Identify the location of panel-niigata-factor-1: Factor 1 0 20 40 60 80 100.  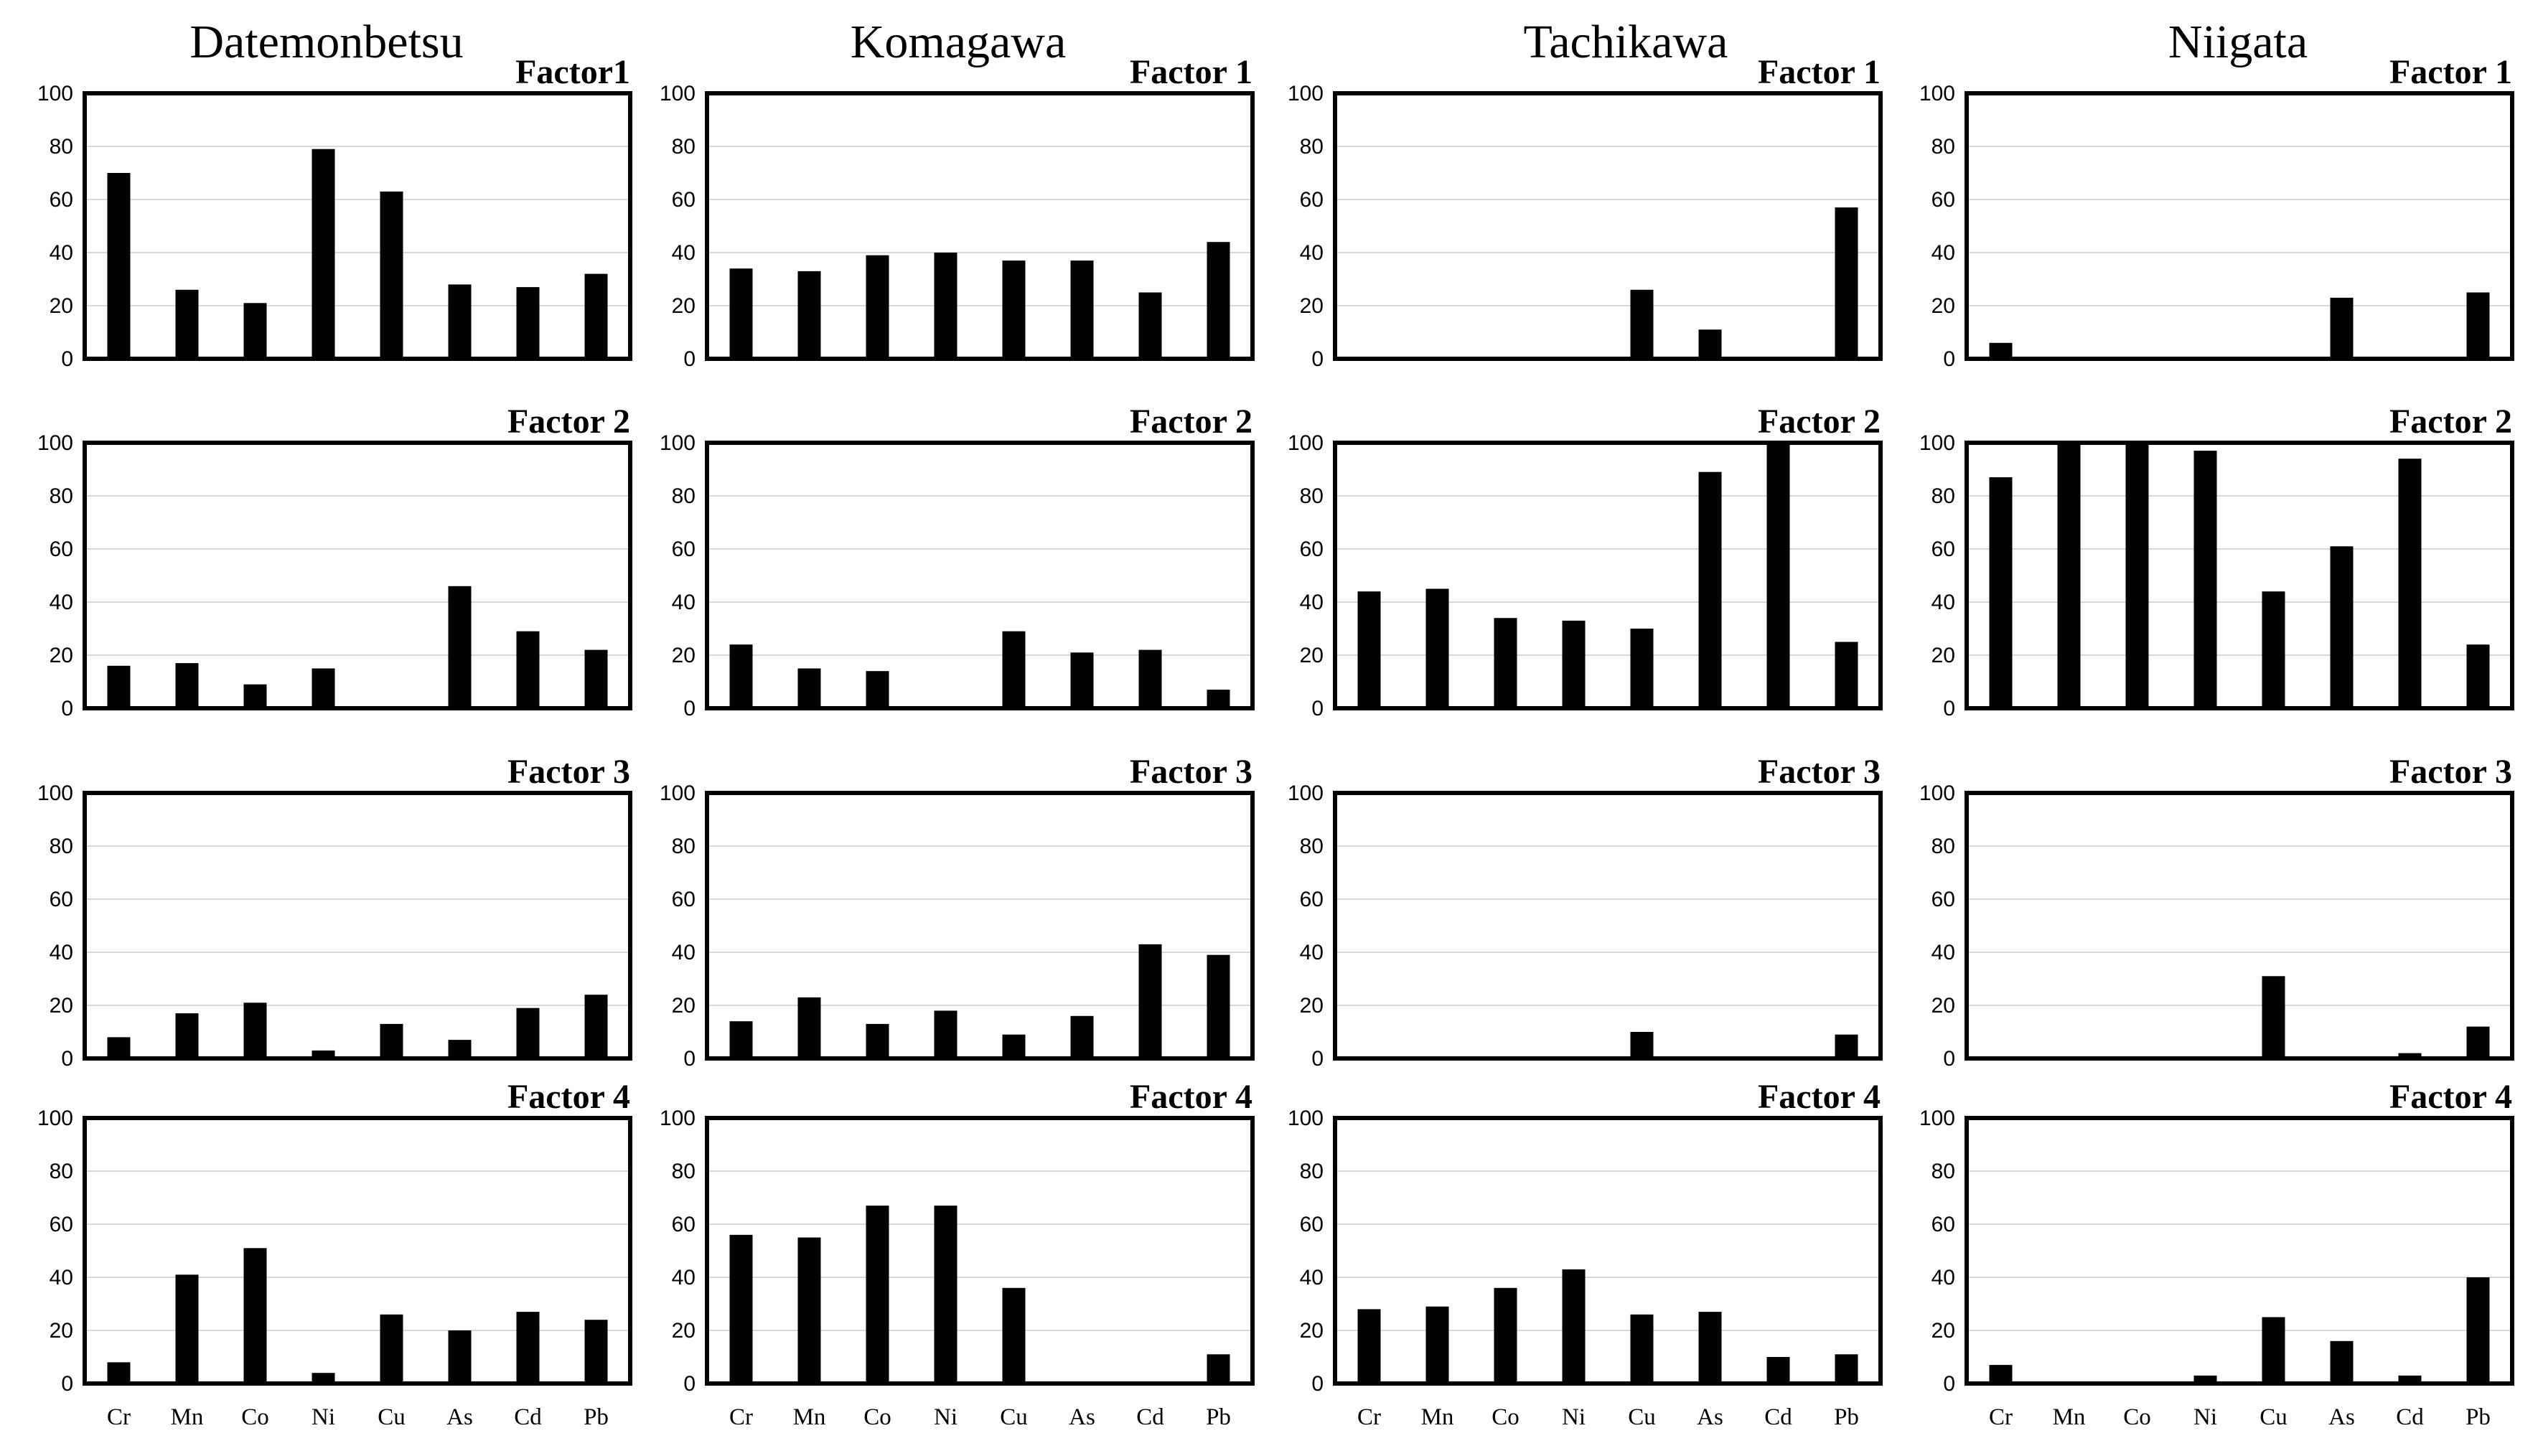
(2216, 212).